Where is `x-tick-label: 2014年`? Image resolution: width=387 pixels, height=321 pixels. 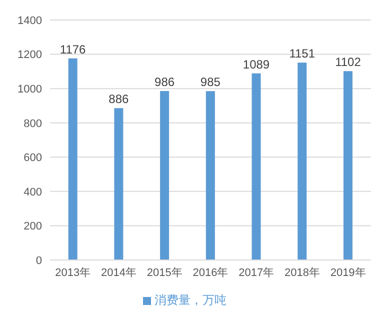
x-tick-label: 2014年 is located at coordinates (119, 272).